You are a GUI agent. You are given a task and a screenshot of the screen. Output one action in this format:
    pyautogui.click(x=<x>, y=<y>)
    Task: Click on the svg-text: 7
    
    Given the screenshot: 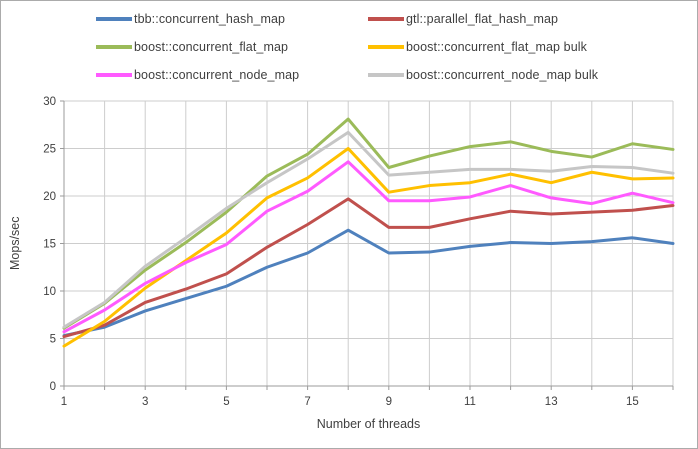 What is the action you would take?
    pyautogui.click(x=307, y=402)
    